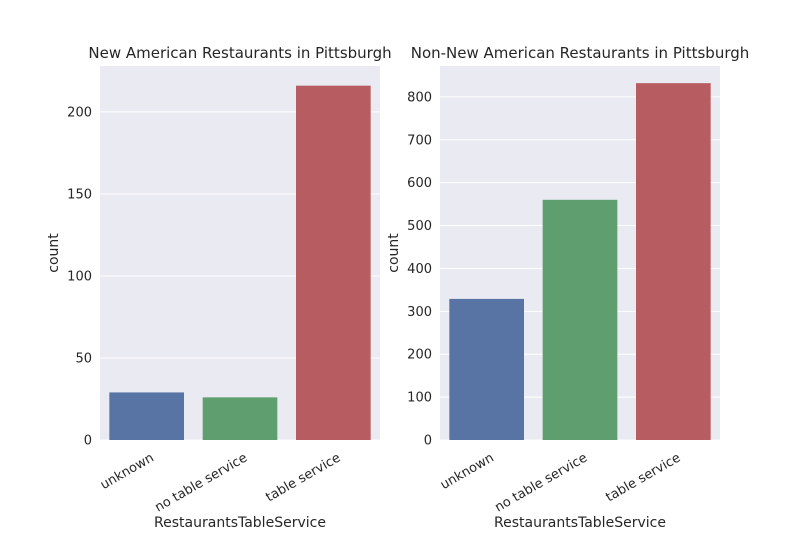 This screenshot has width=800, height=550. What do you see at coordinates (79, 194) in the screenshot?
I see `y-tick-label: 150` at bounding box center [79, 194].